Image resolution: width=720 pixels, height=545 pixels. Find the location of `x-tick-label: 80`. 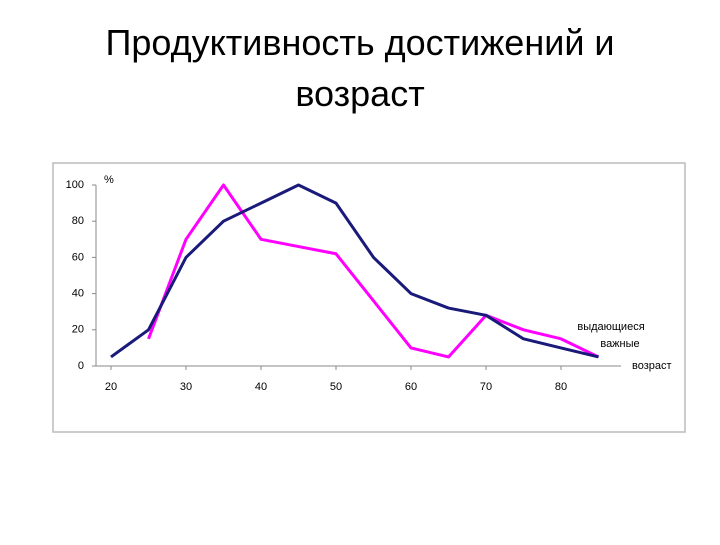

x-tick-label: 80 is located at coordinates (561, 387).